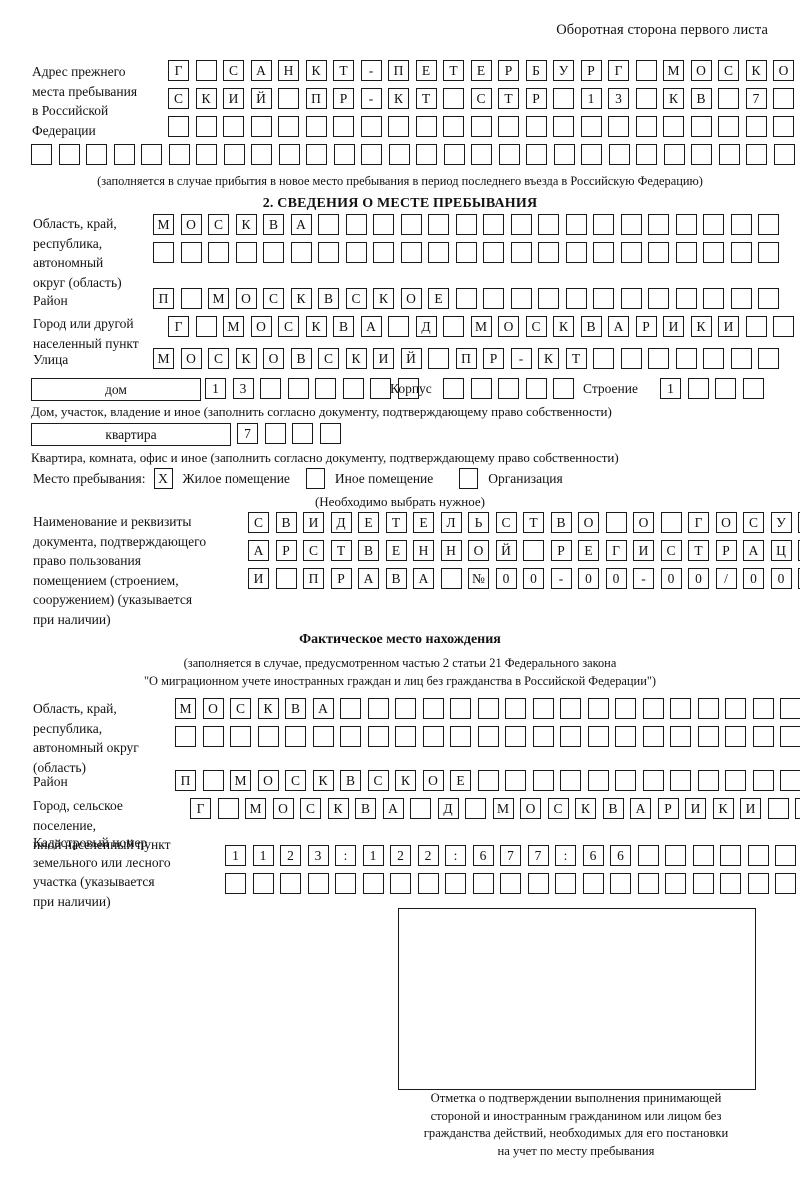  I want to click on prev-address-r2-cell-6: П, so click(316, 98).